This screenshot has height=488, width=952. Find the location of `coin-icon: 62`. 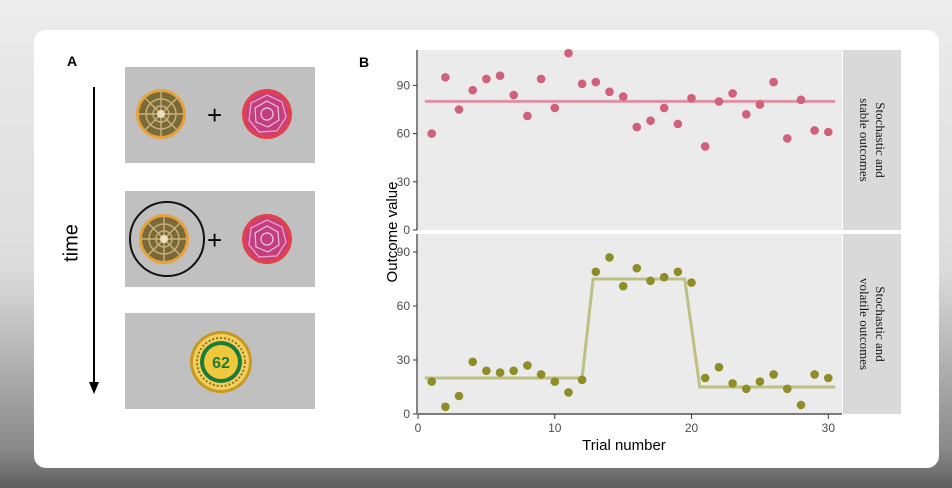

coin-icon: 62 is located at coordinates (221, 362).